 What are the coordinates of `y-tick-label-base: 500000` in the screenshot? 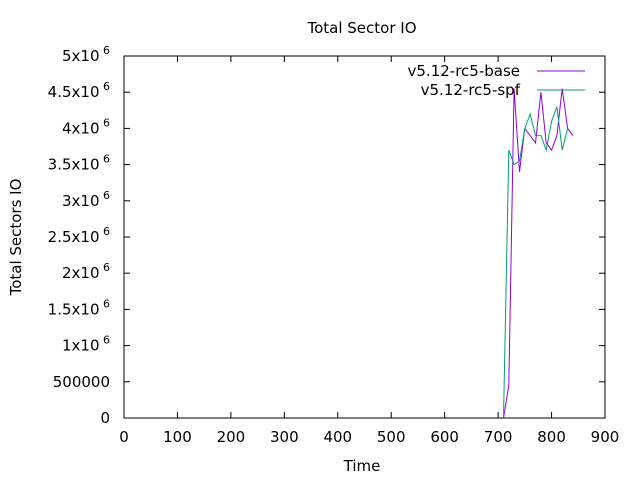 It's located at (81, 382).